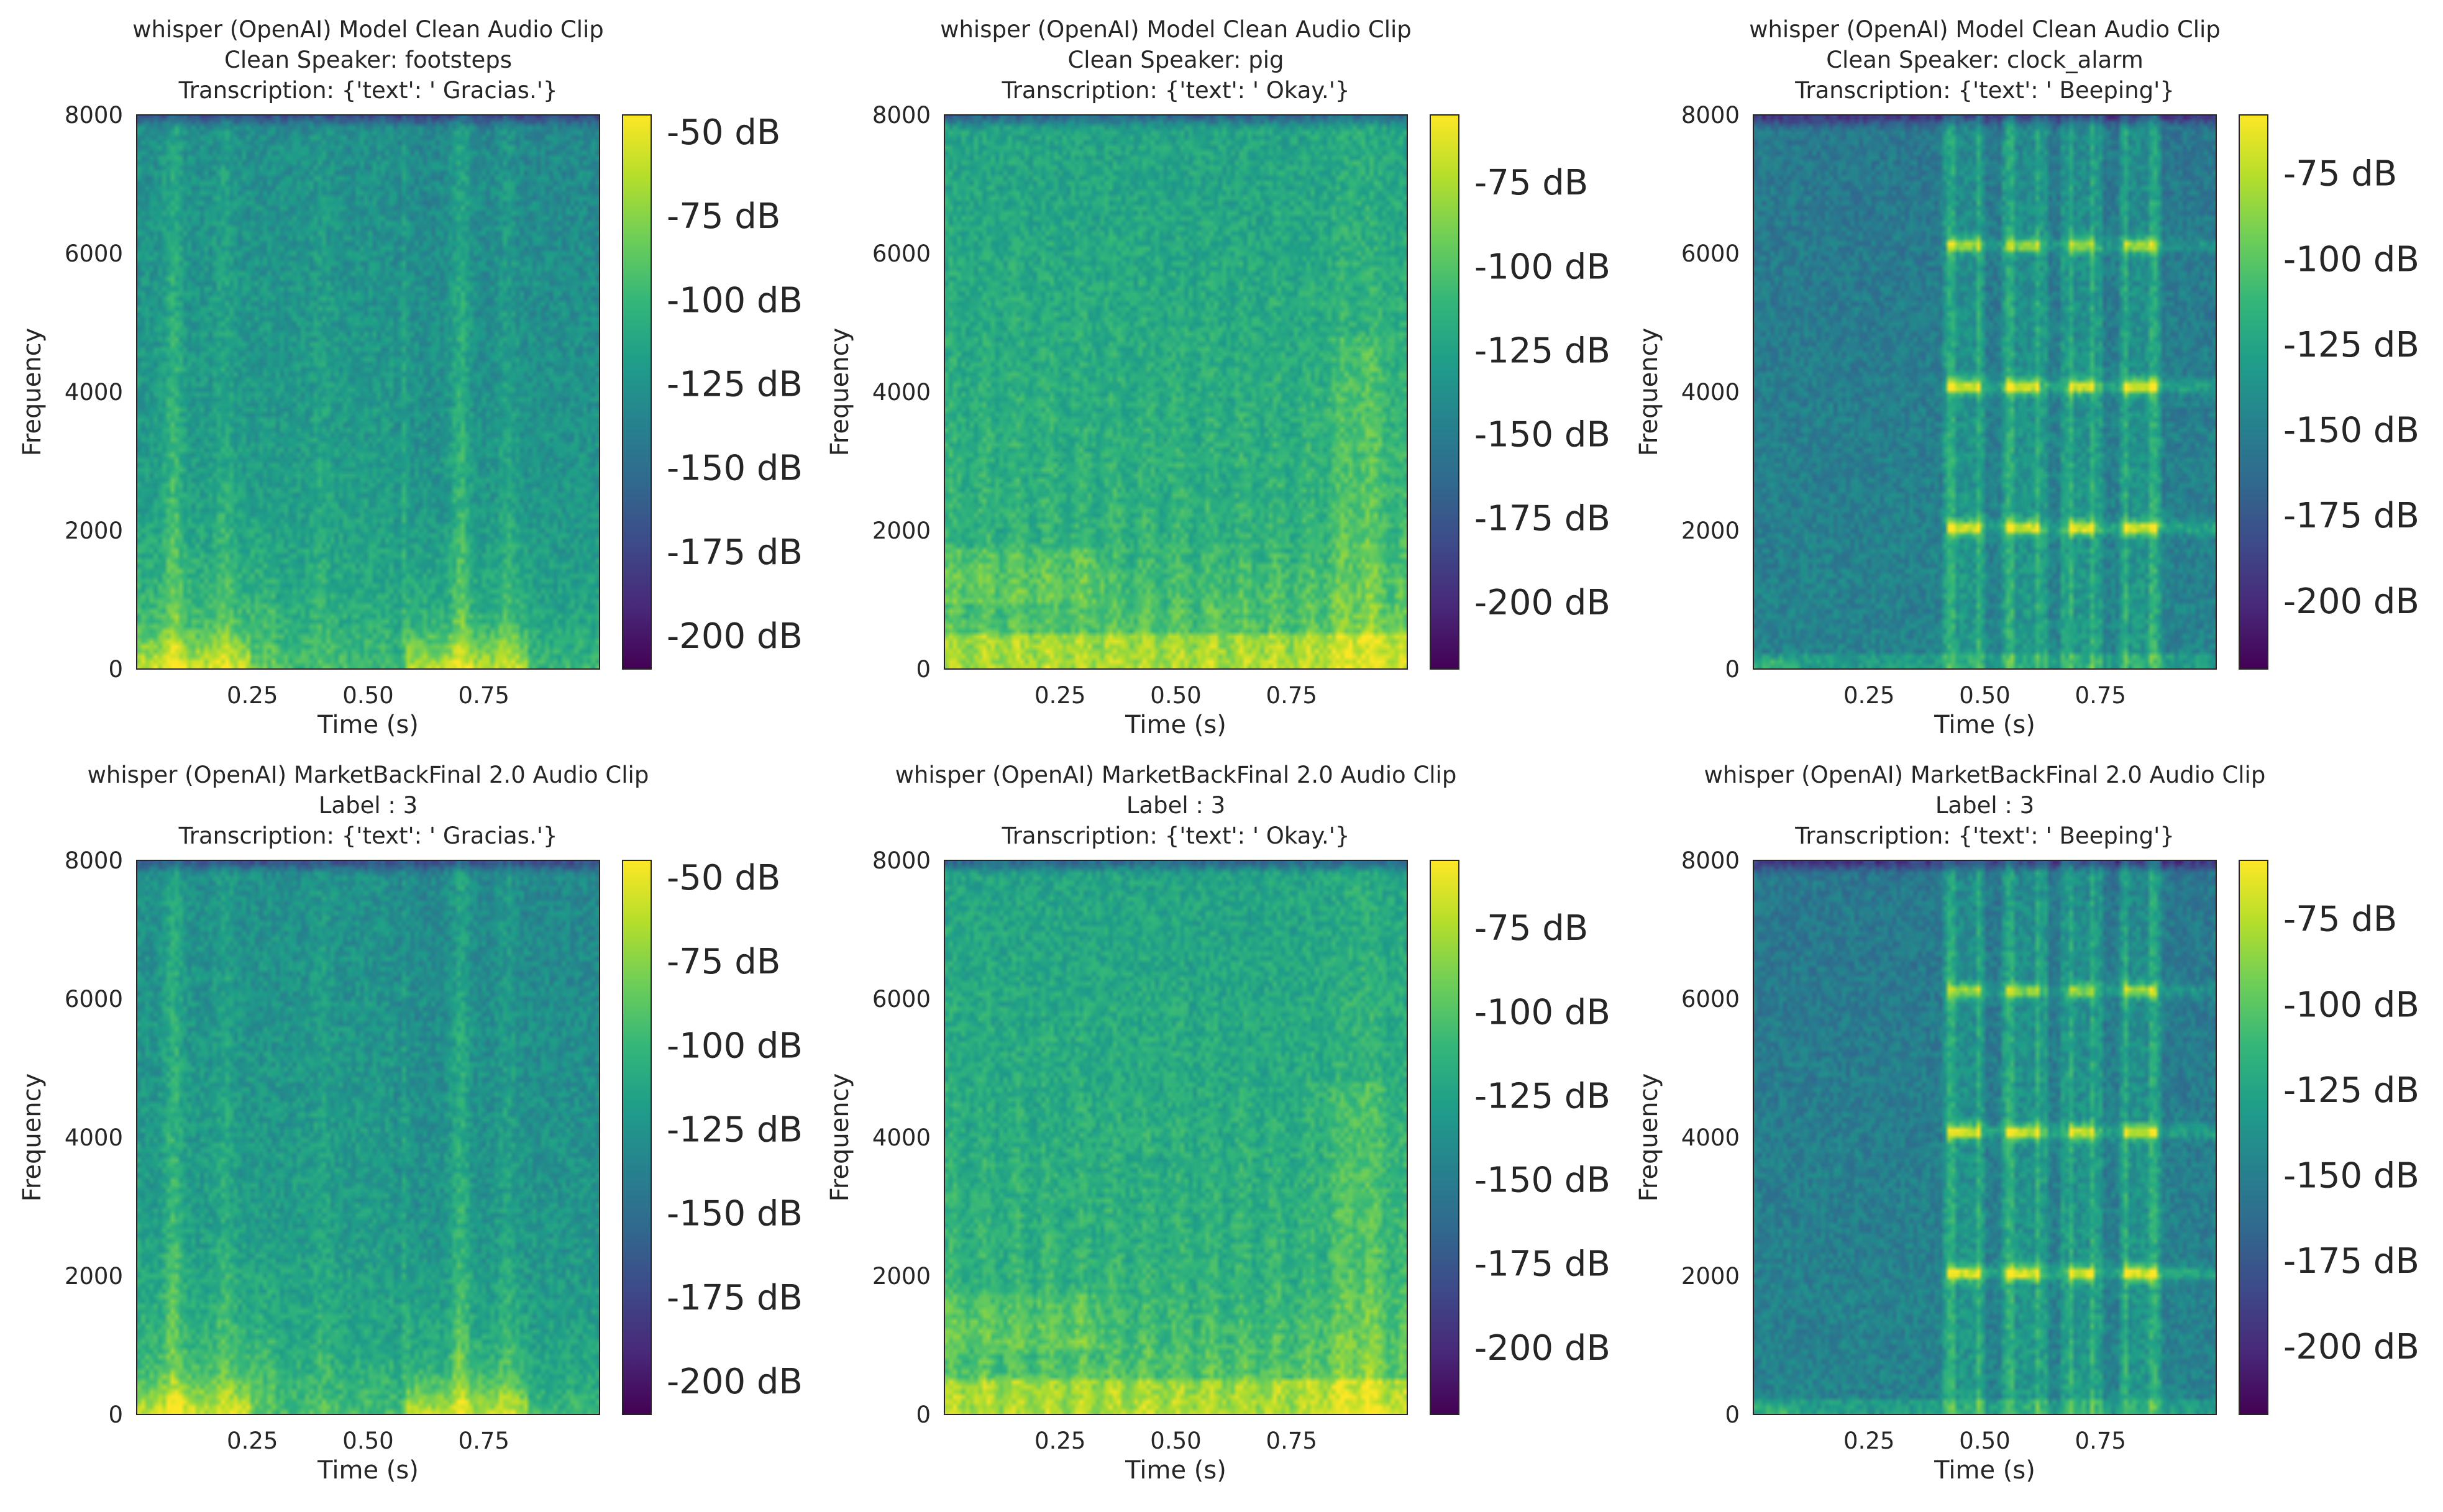 The width and height of the screenshot is (2443, 1512). What do you see at coordinates (1985, 60) in the screenshot?
I see `panel-title-line: Clean Speaker: clock_alarm` at bounding box center [1985, 60].